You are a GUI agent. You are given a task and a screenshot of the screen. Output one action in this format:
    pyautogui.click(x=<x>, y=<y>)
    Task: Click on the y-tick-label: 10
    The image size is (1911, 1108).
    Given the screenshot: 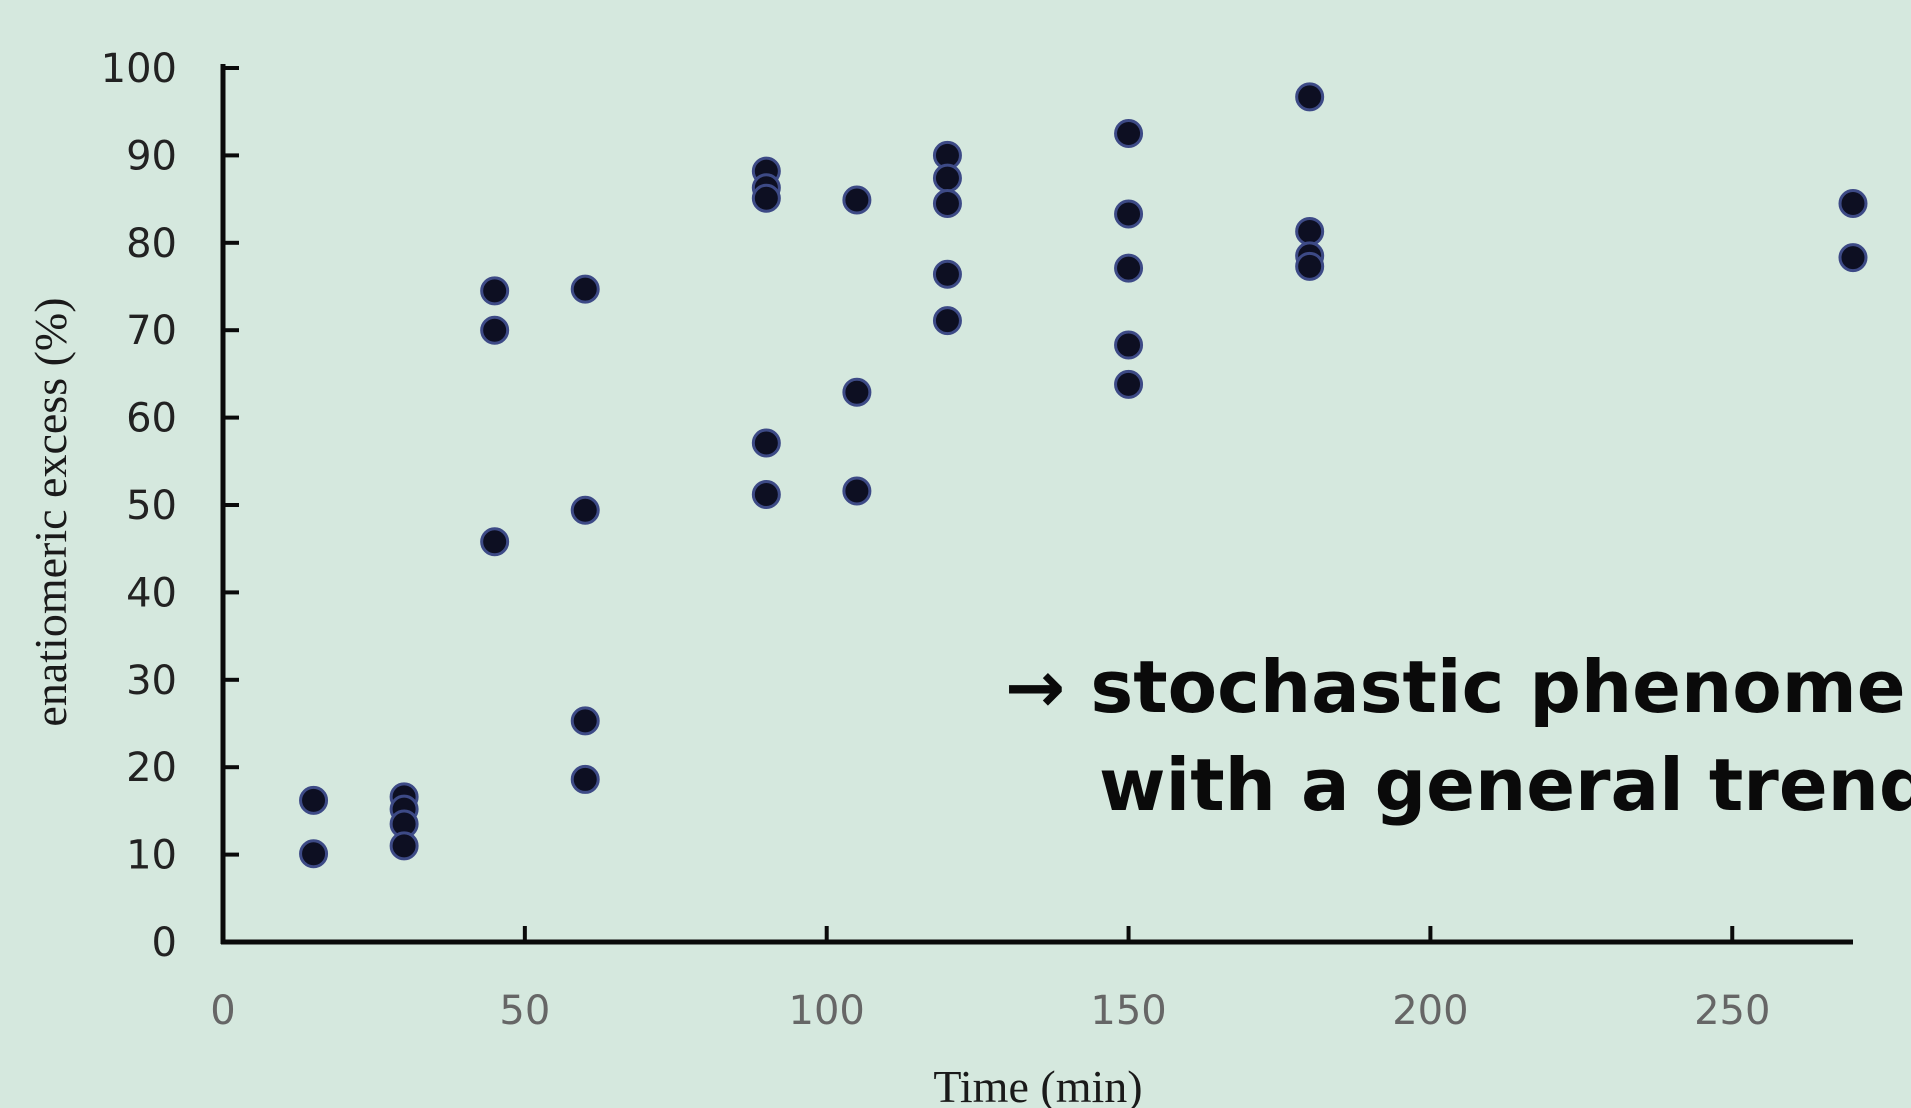 What is the action you would take?
    pyautogui.click(x=151, y=856)
    